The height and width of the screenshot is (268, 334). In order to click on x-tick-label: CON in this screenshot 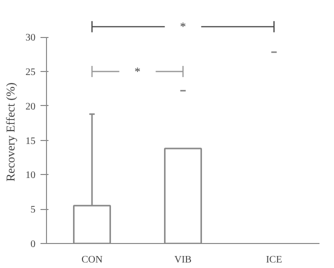, I will do `click(92, 260)`.